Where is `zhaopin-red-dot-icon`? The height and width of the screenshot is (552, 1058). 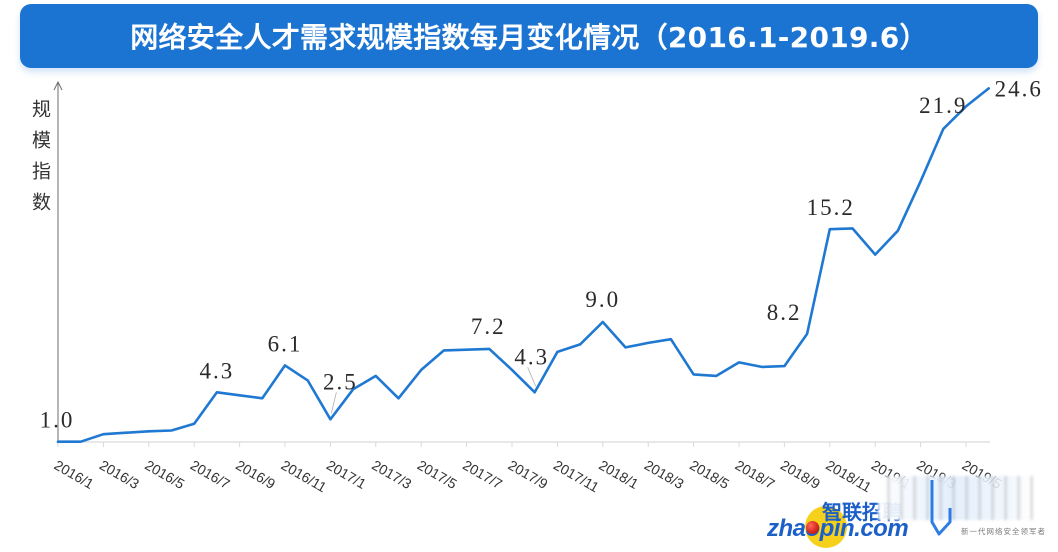
zhaopin-red-dot-icon is located at coordinates (812, 527).